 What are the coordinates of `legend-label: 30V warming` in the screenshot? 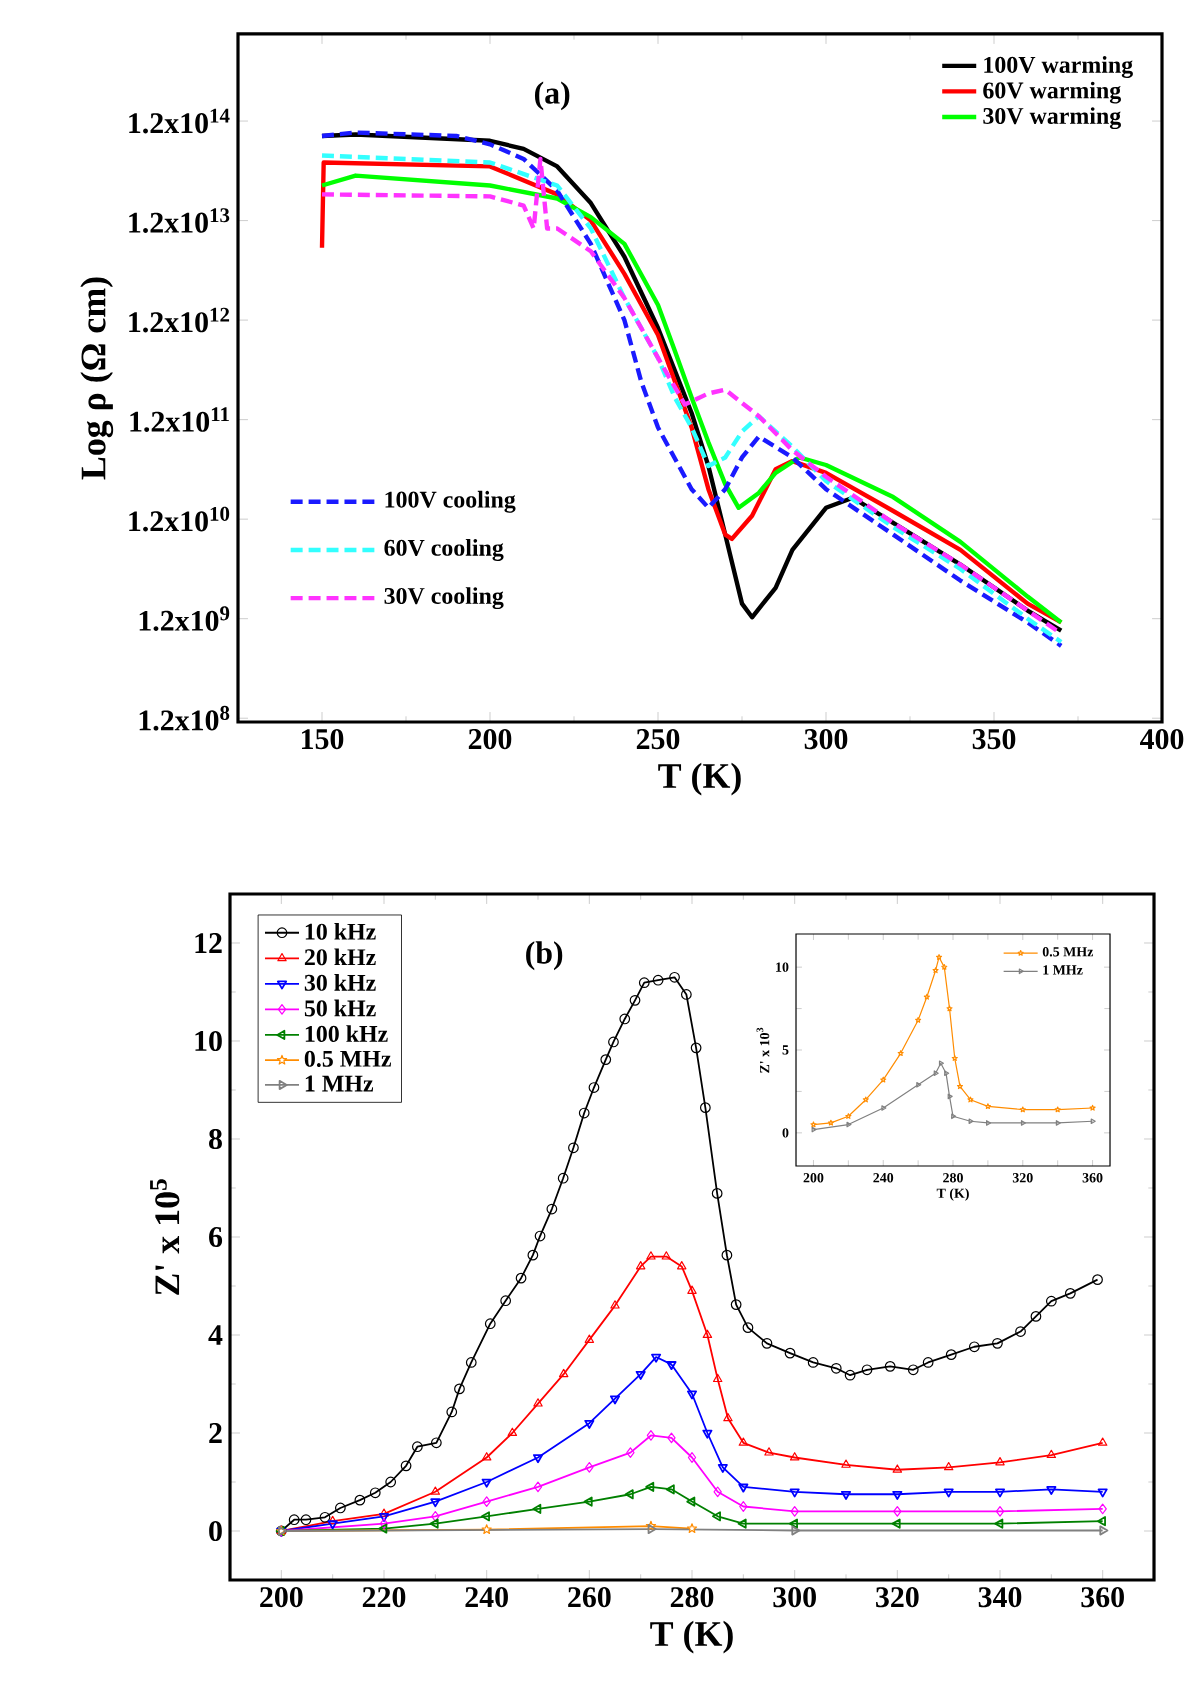 It's located at (1052, 118).